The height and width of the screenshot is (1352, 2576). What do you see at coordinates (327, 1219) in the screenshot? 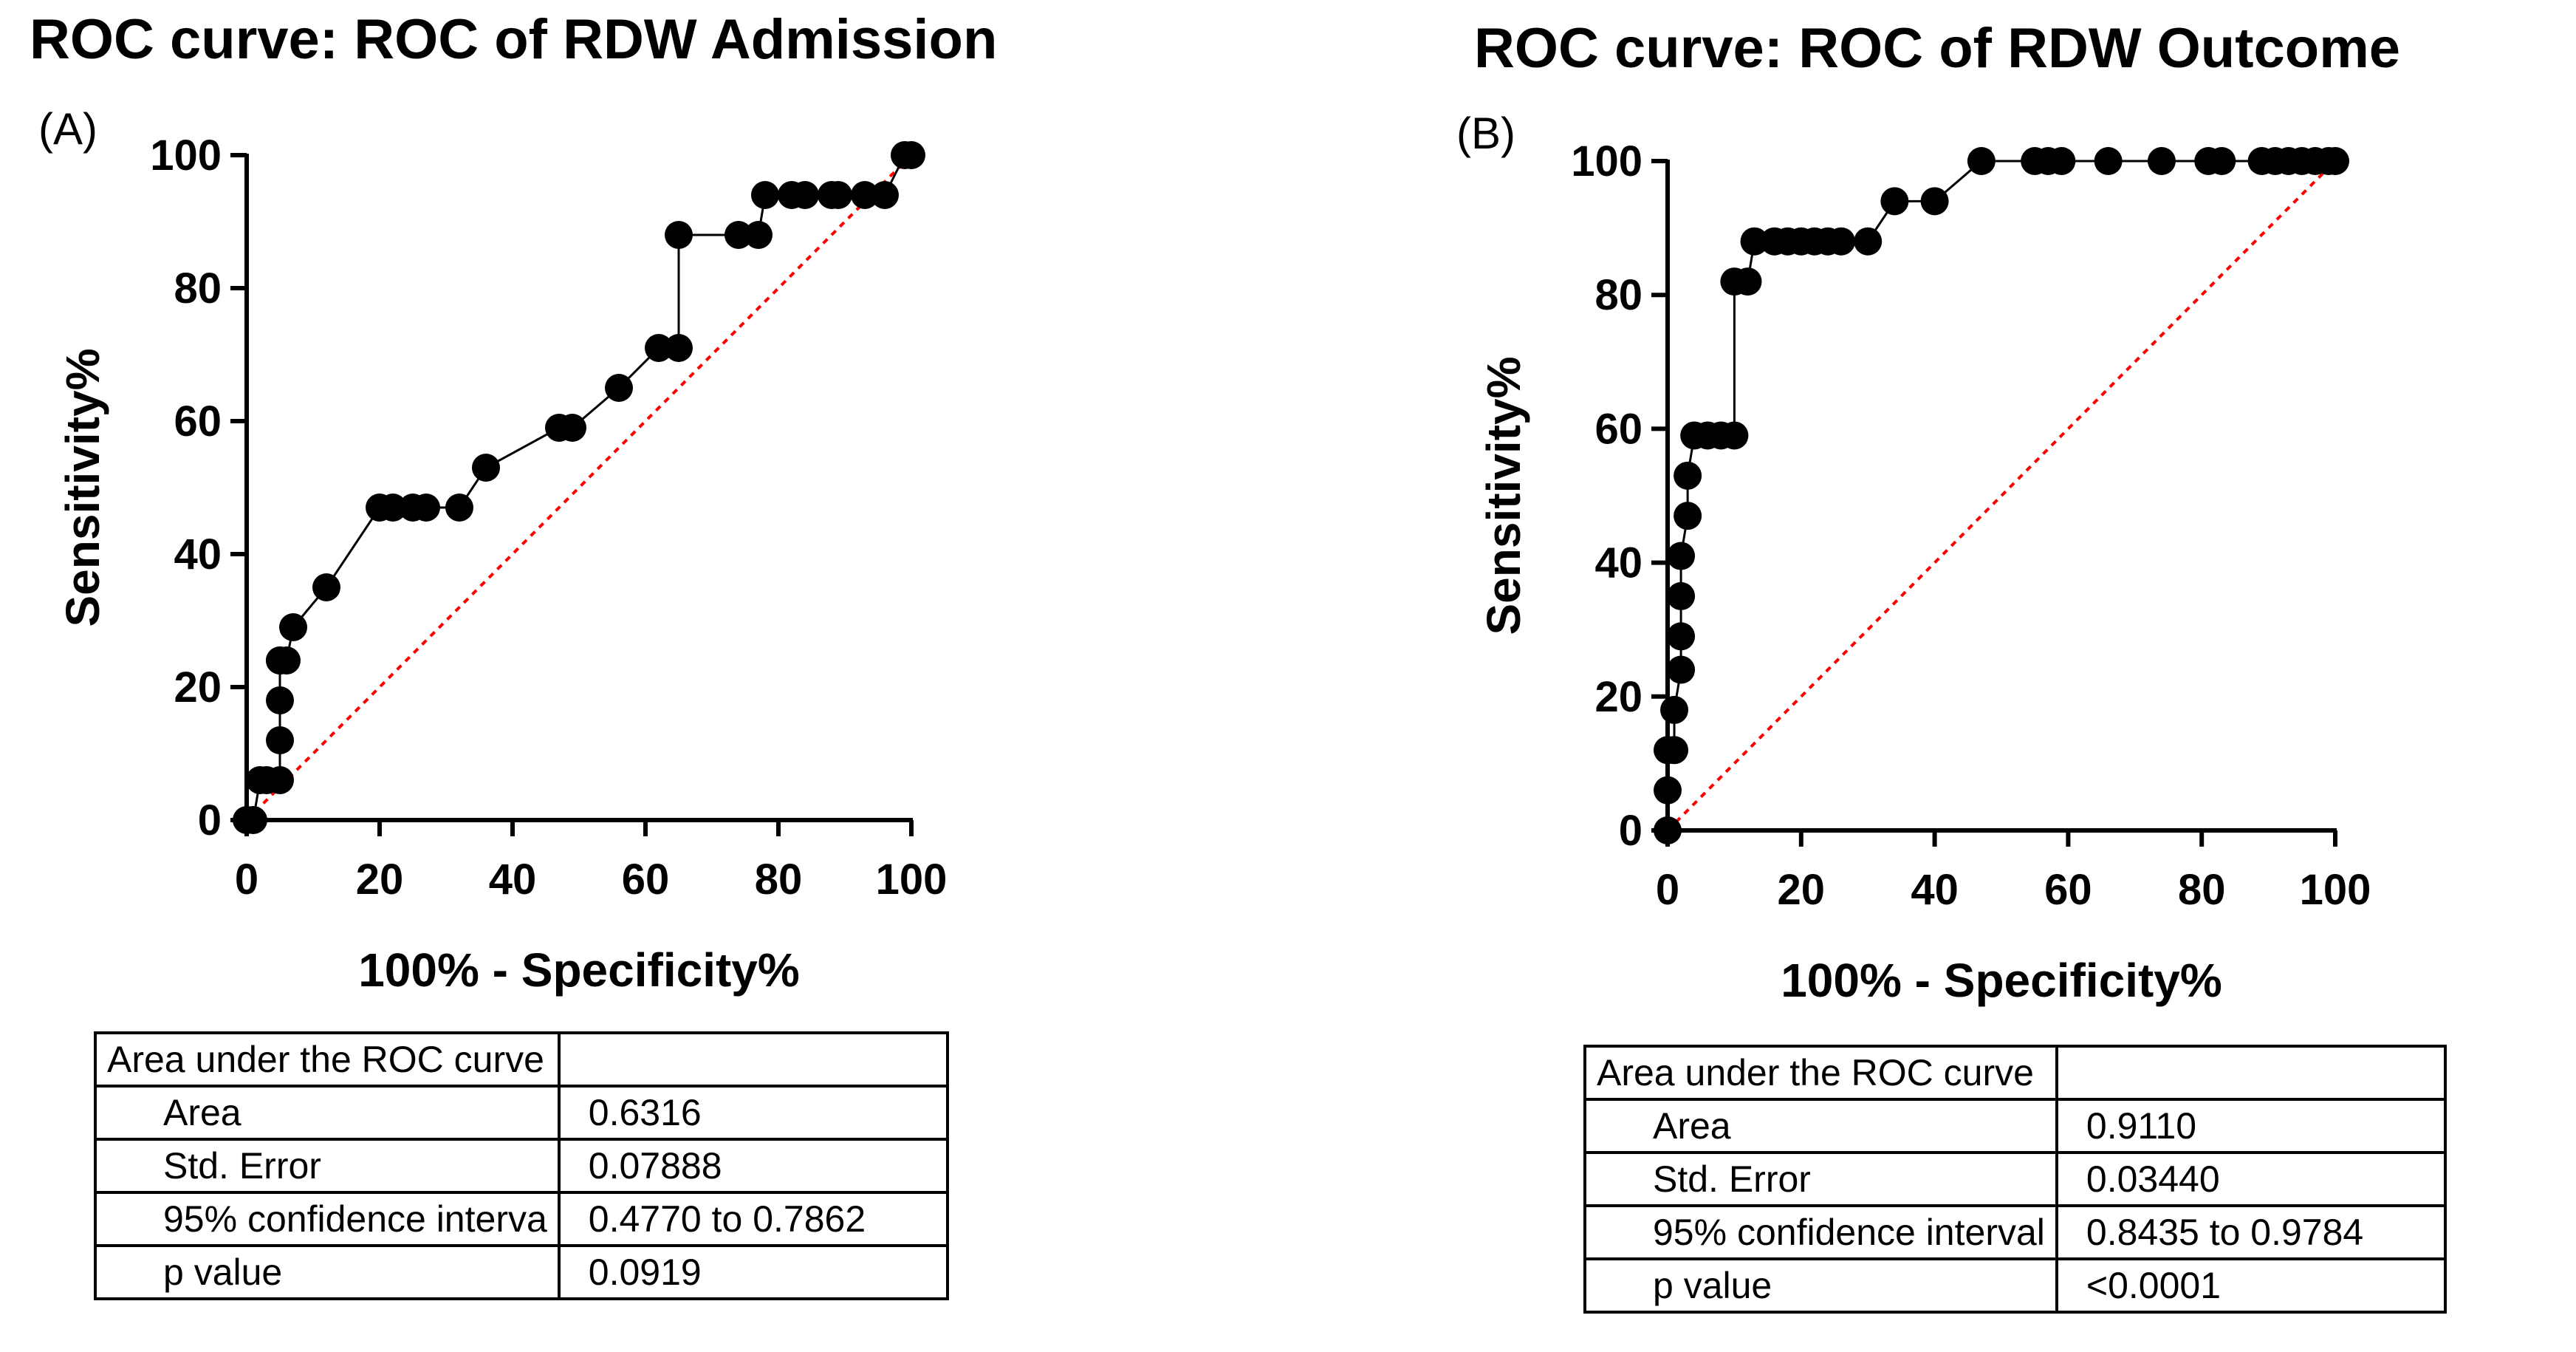
I see `table-row-label: 95% confidence interva` at bounding box center [327, 1219].